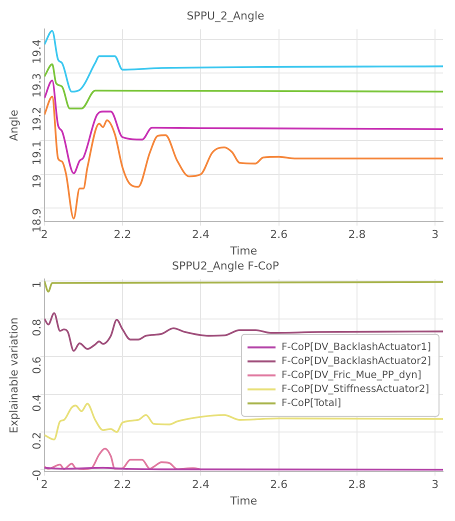 Image resolution: width=455 pixels, height=521 pixels. I want to click on legend-label: F-CoP[DV_Fric_Mue_PP_dyn], so click(352, 375).